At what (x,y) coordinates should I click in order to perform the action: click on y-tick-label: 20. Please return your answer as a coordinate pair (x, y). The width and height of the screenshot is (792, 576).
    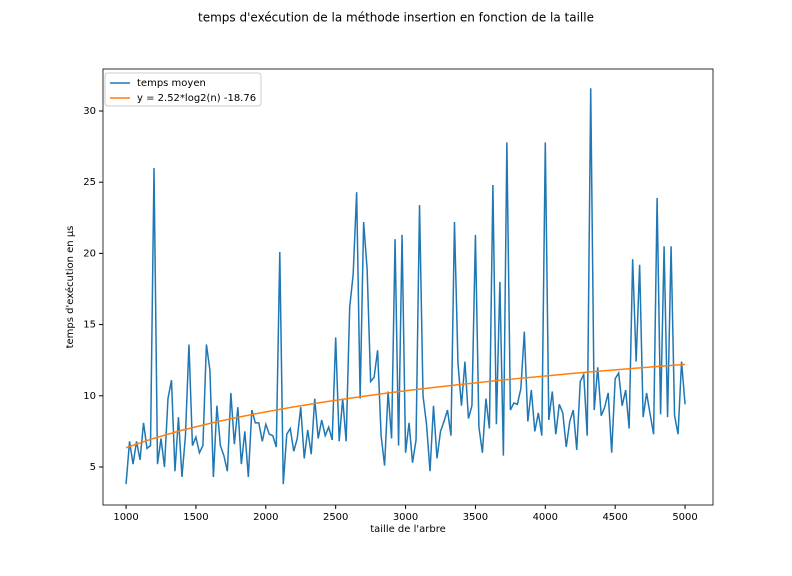
    Looking at the image, I should click on (89, 253).